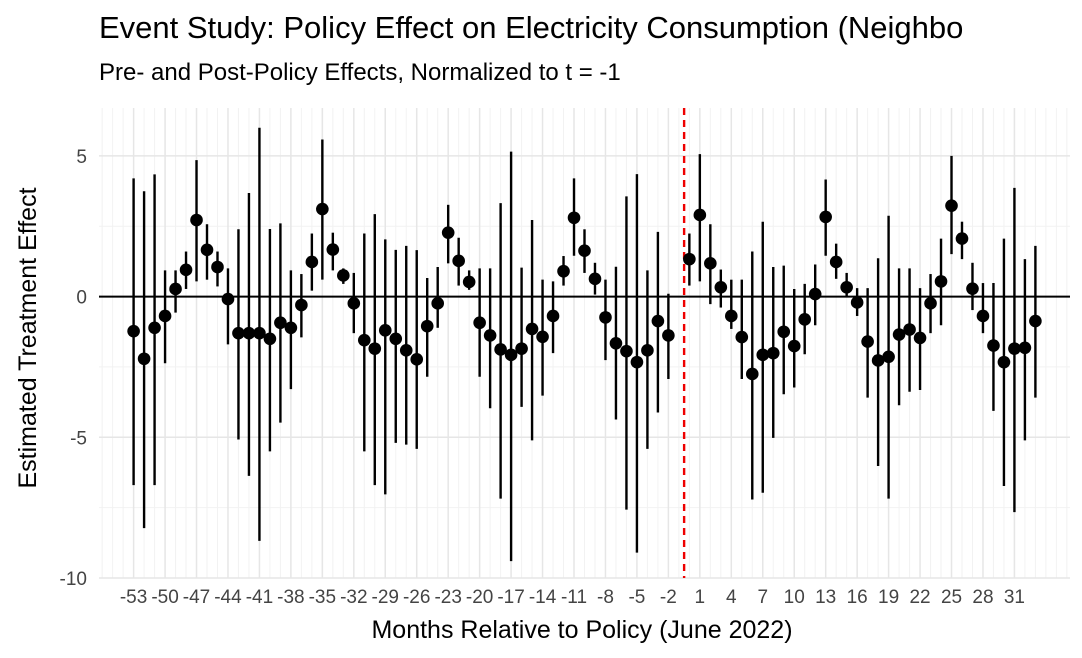 The image size is (1082, 658). What do you see at coordinates (353, 597) in the screenshot?
I see `x-tick-label: -32` at bounding box center [353, 597].